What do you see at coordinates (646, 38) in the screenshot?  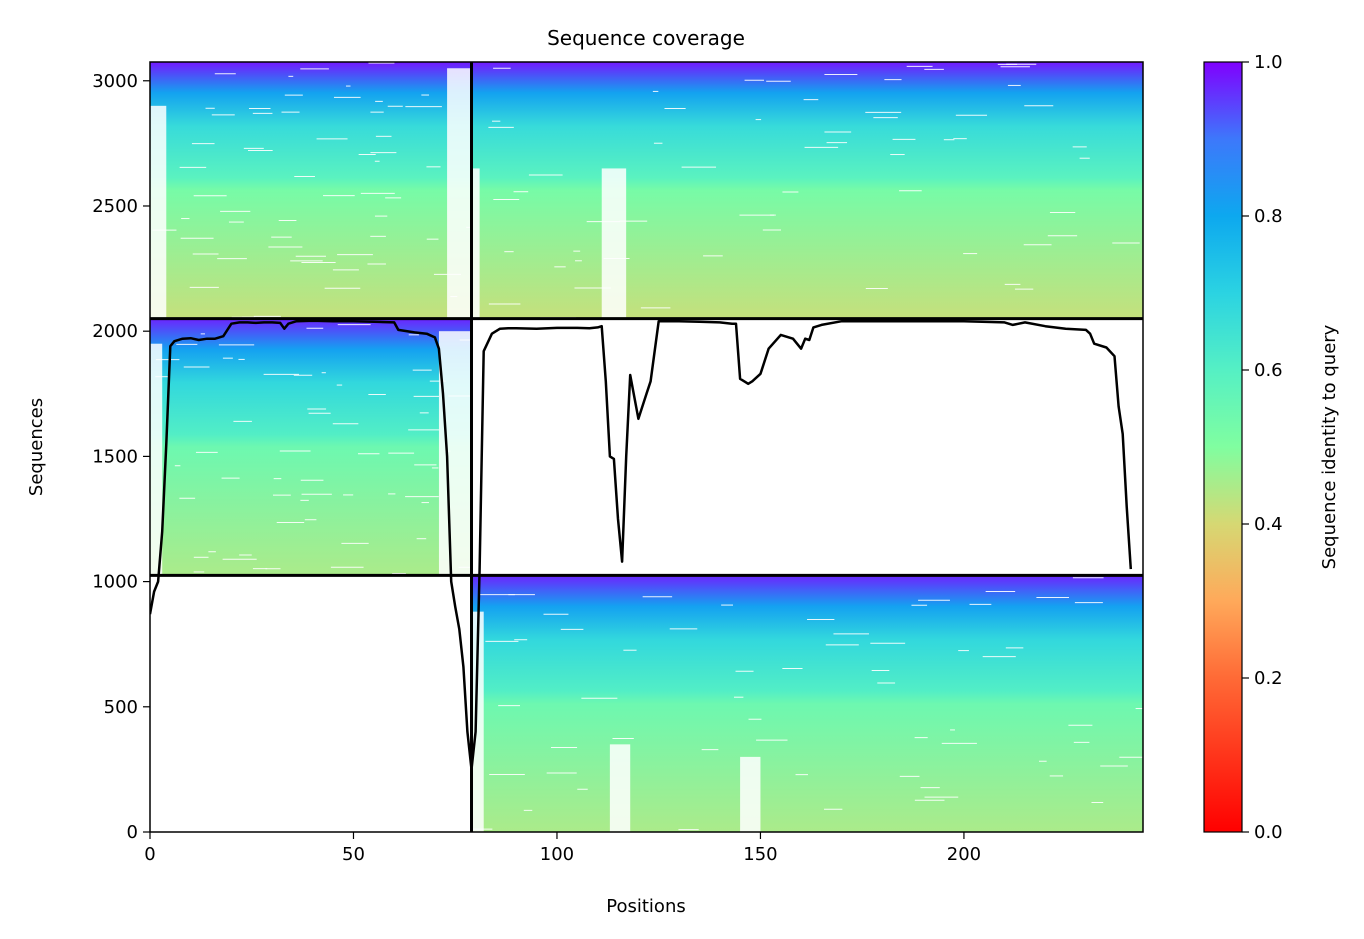 I see `chart-title: Sequence coverage` at bounding box center [646, 38].